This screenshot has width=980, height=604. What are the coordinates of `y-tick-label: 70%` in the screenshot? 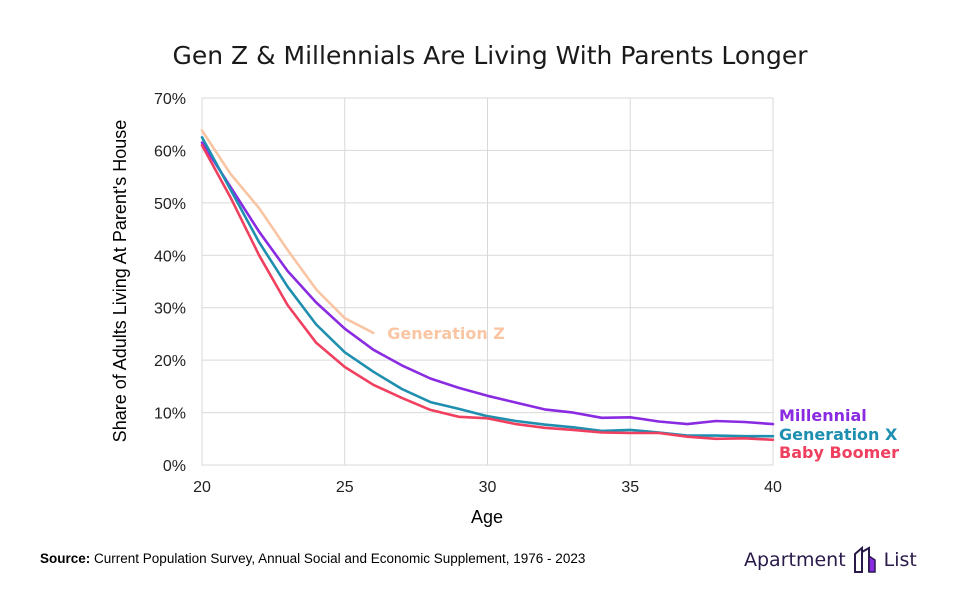 It's located at (170, 99).